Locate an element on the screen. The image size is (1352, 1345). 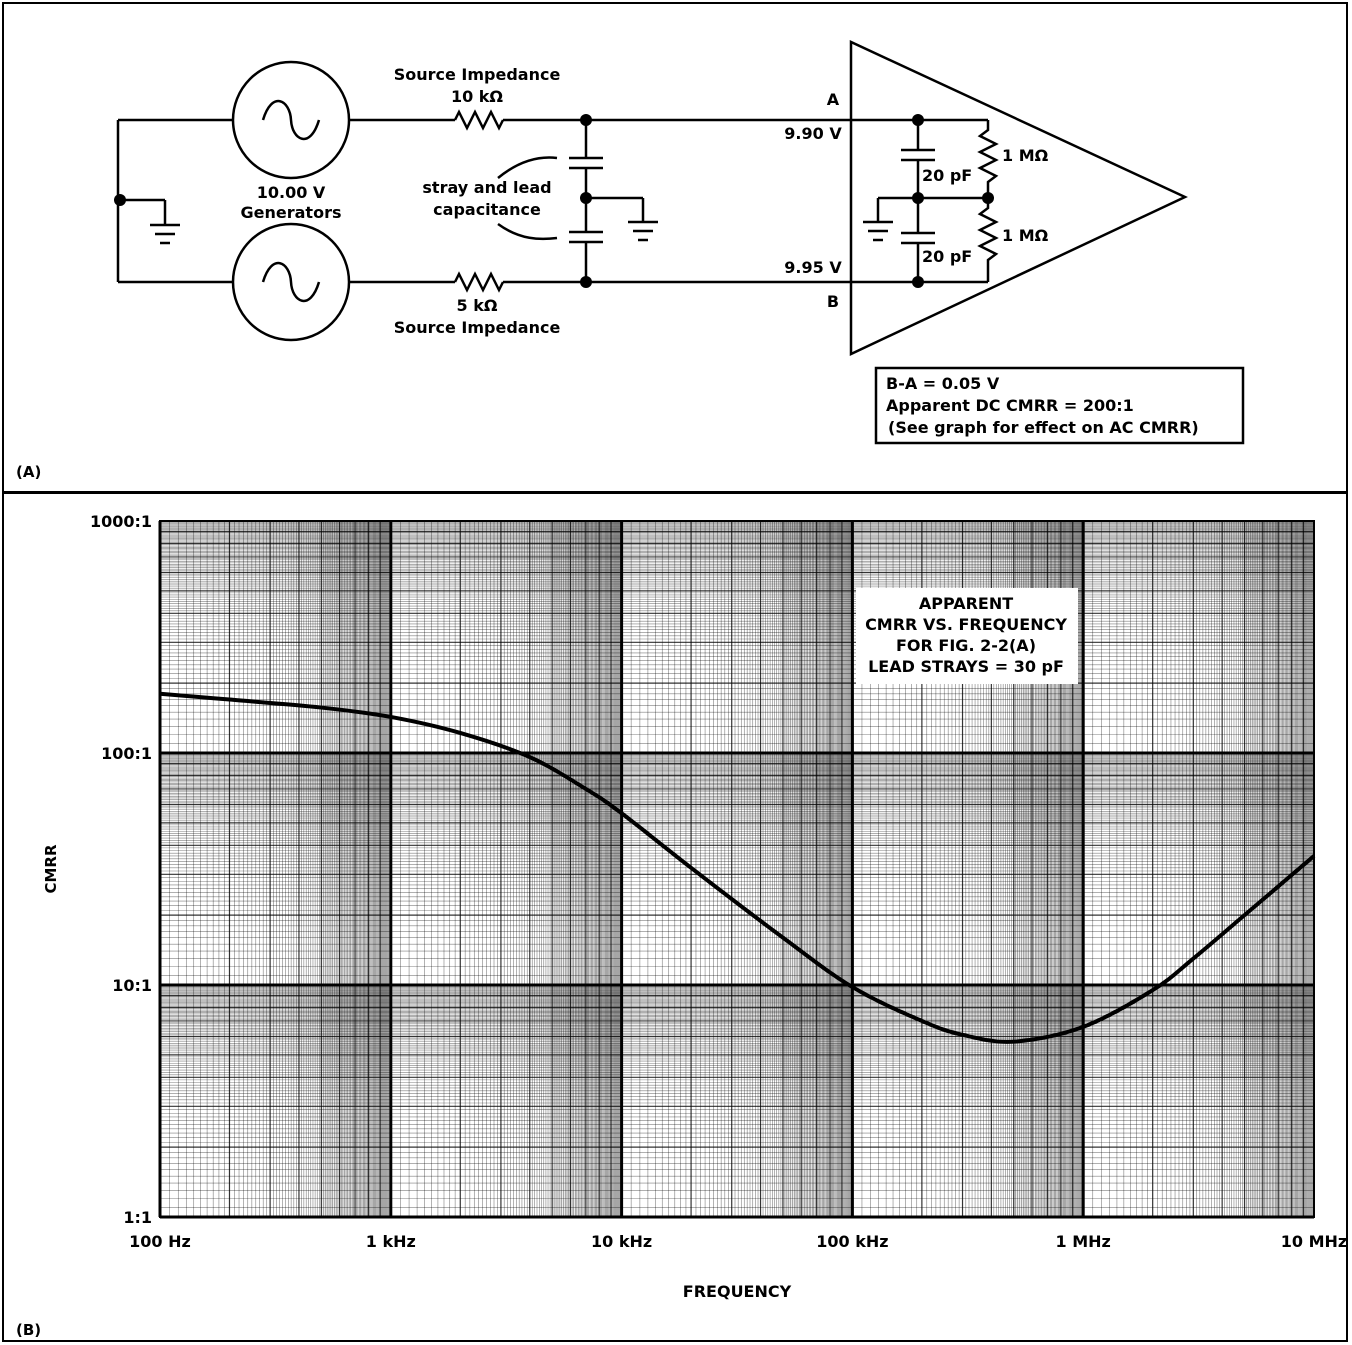
arrow-bottom-icon is located at coordinates (527, 231).